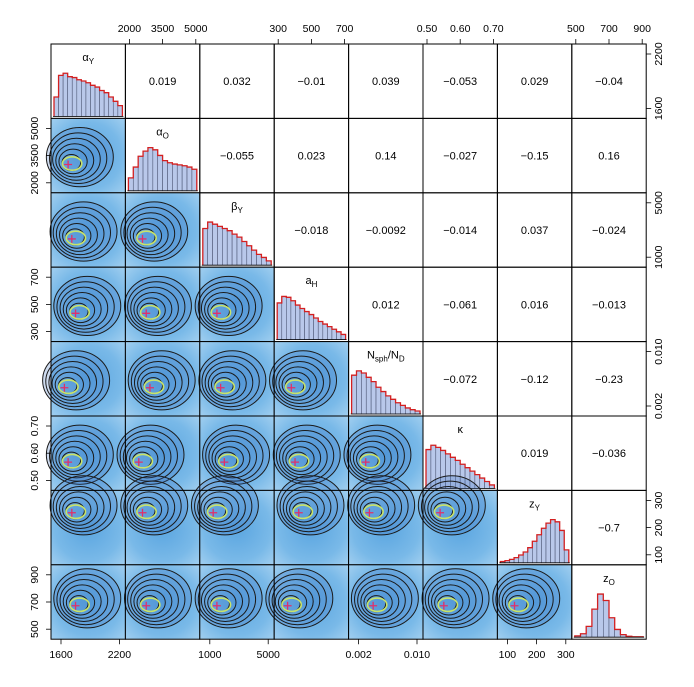 This screenshot has height=687, width=694. I want to click on correlation-value: −0.7, so click(609, 529).